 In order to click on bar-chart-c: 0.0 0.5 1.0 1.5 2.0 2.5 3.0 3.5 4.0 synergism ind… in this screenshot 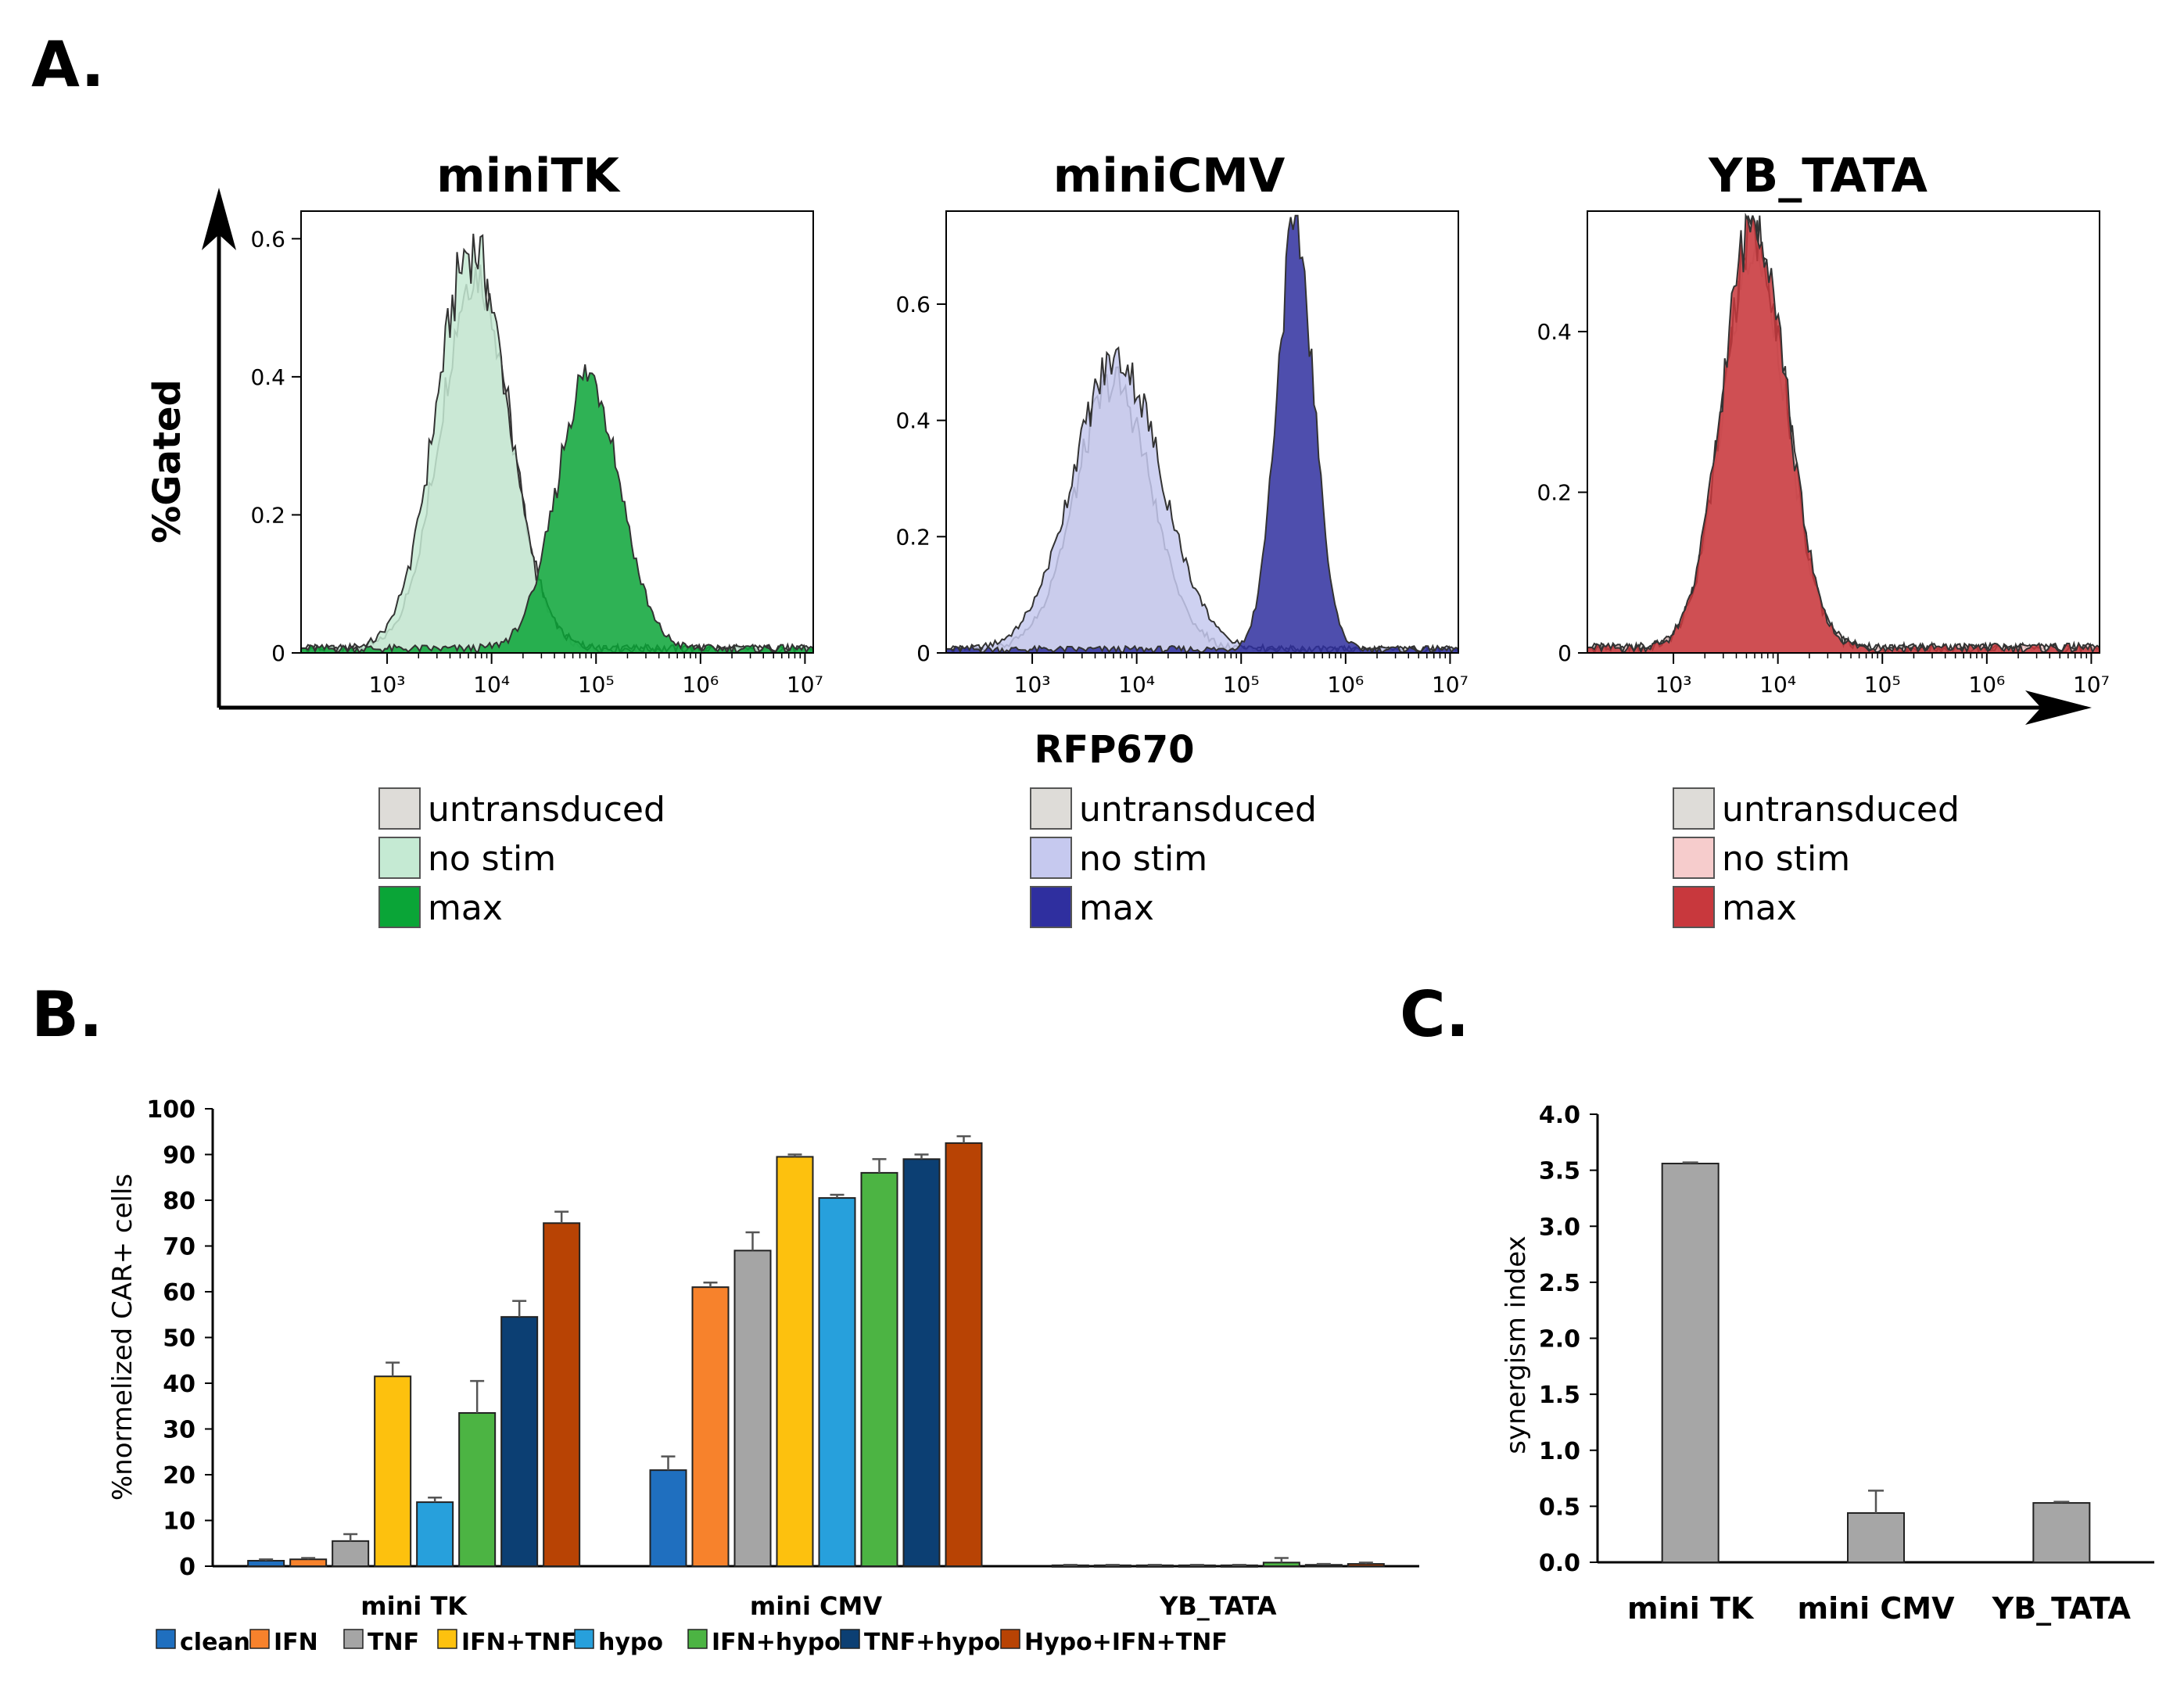, I will do `click(1827, 1364)`.